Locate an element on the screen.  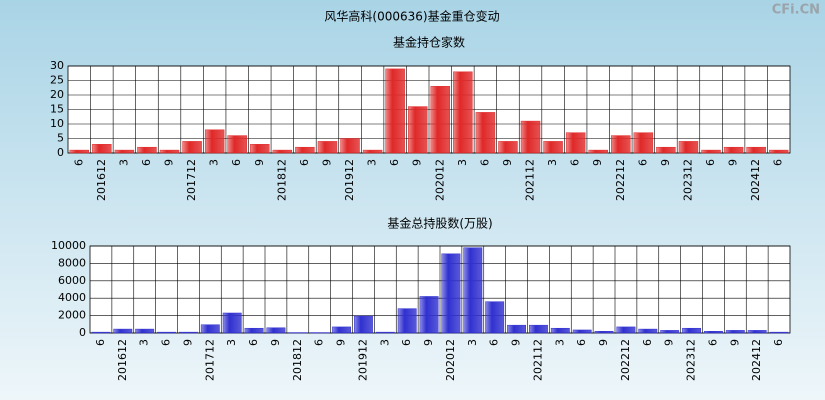
y-tick-label: 0 is located at coordinates (82, 332).